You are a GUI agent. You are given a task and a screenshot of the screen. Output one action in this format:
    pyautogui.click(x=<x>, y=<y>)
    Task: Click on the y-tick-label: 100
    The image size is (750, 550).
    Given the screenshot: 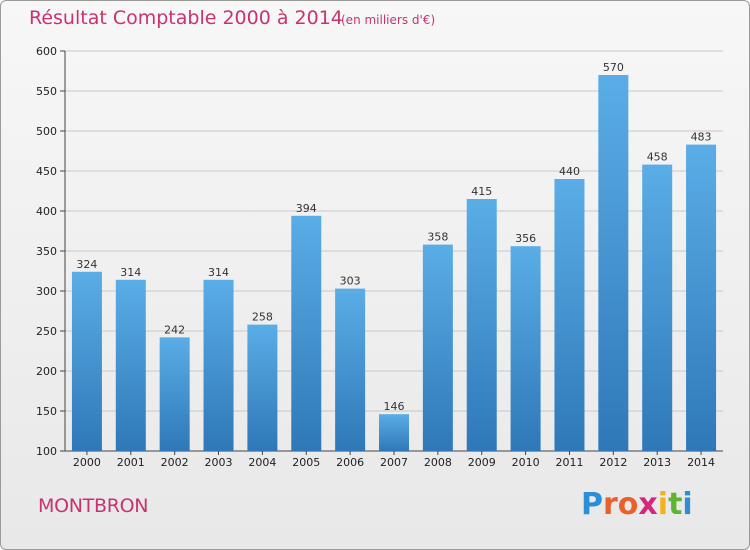 What is the action you would take?
    pyautogui.click(x=46, y=451)
    